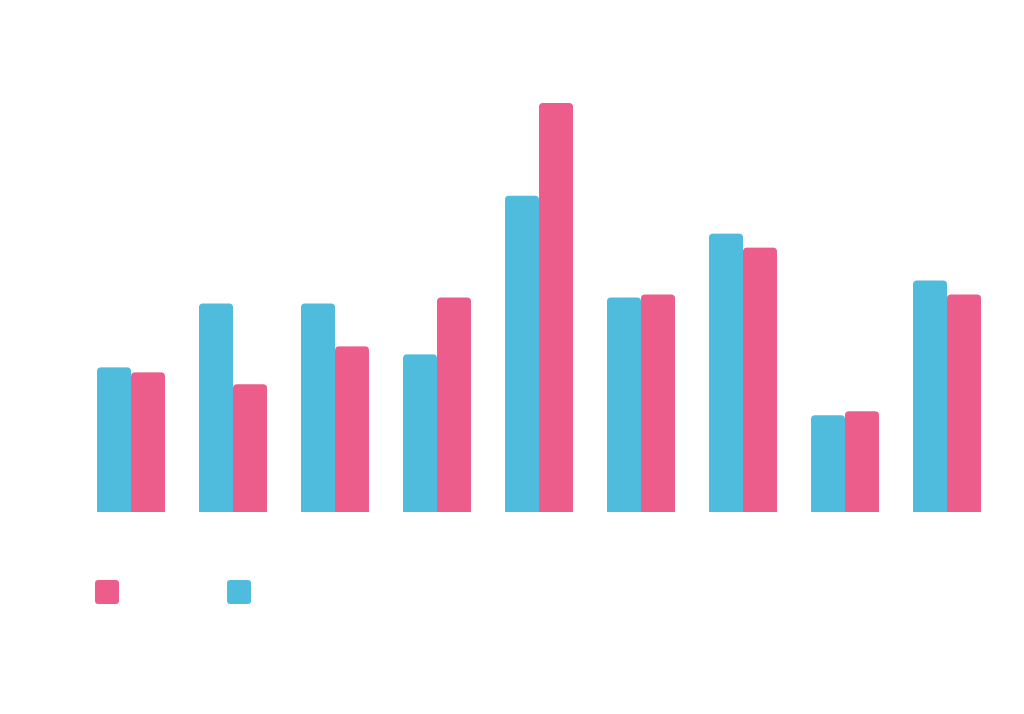  I want to click on legend-swatch-blue, so click(239, 592).